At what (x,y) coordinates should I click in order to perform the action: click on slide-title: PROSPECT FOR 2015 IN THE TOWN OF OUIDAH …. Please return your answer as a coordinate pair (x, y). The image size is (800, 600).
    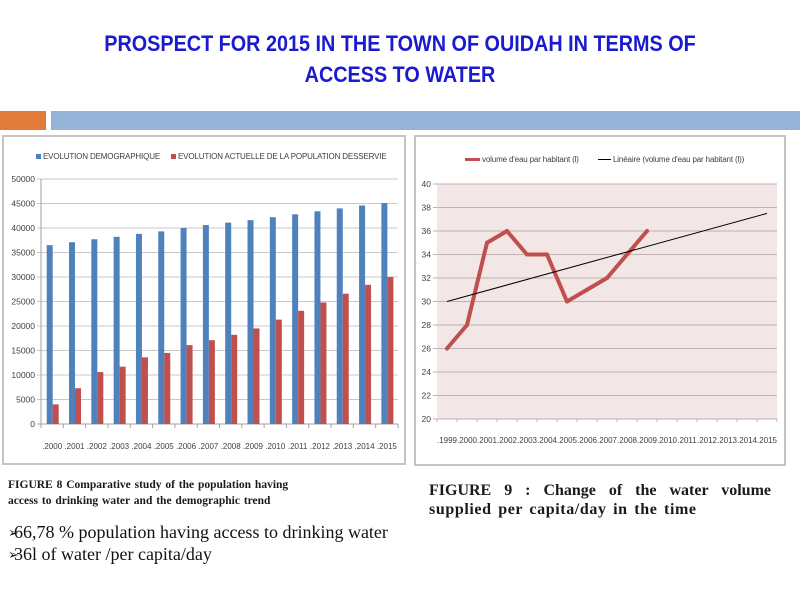
    Looking at the image, I should click on (400, 59).